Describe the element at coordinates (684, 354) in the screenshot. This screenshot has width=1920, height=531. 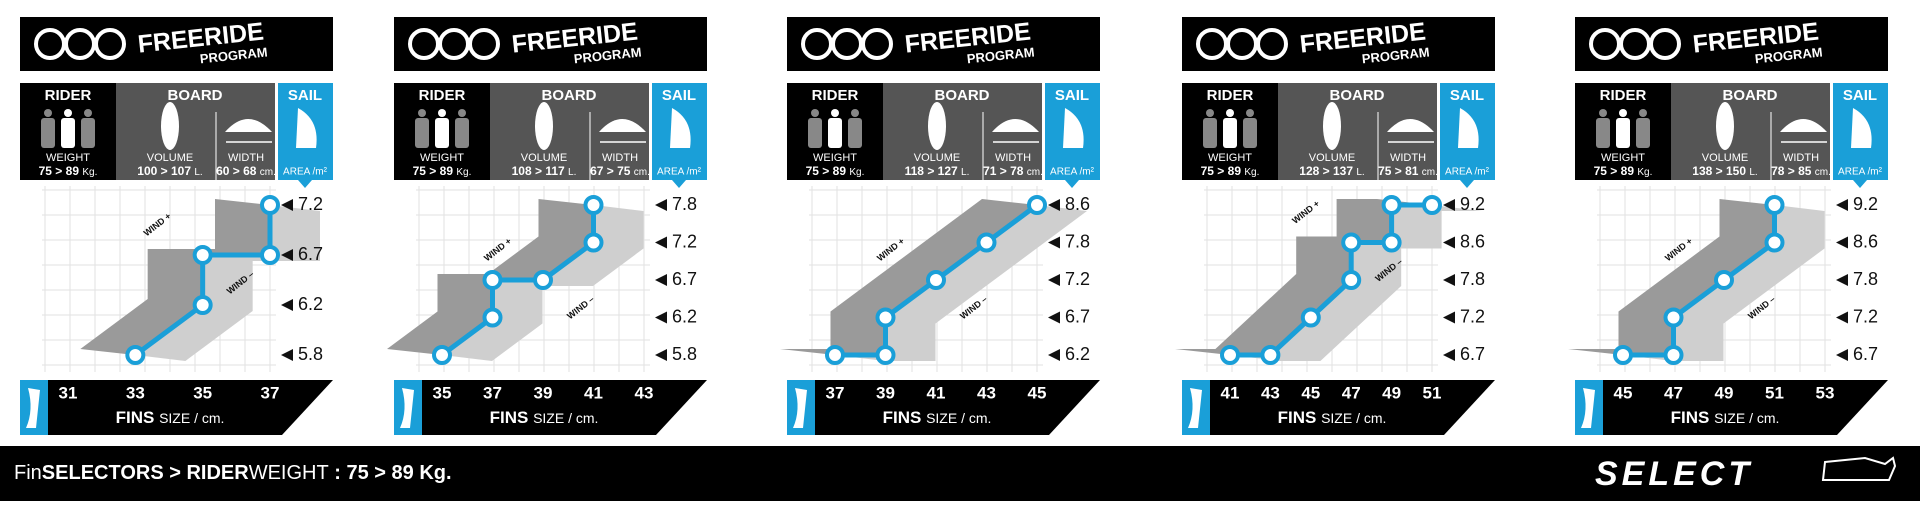
I see `sail-tick-label: 5.8` at that location.